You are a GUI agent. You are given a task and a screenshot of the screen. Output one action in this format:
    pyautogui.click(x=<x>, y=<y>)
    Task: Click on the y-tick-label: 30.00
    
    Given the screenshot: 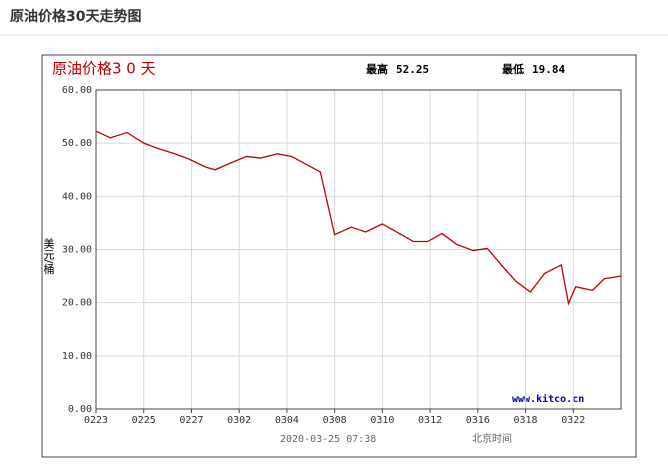 What is the action you would take?
    pyautogui.click(x=77, y=250)
    